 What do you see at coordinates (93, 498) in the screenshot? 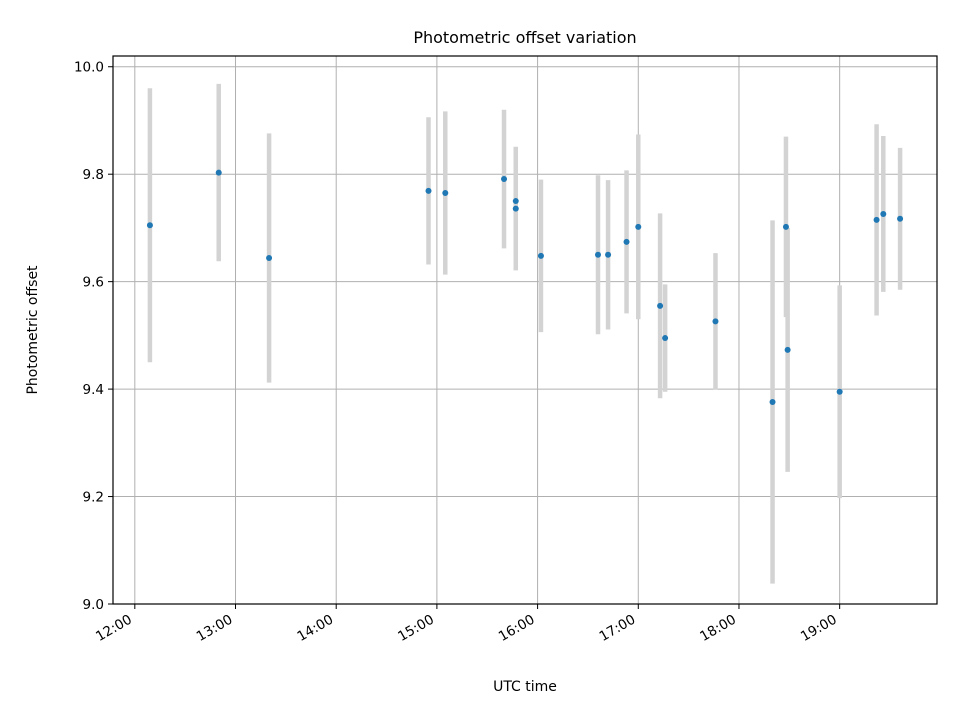
I see `y-tick-label: 9.2` at bounding box center [93, 498].